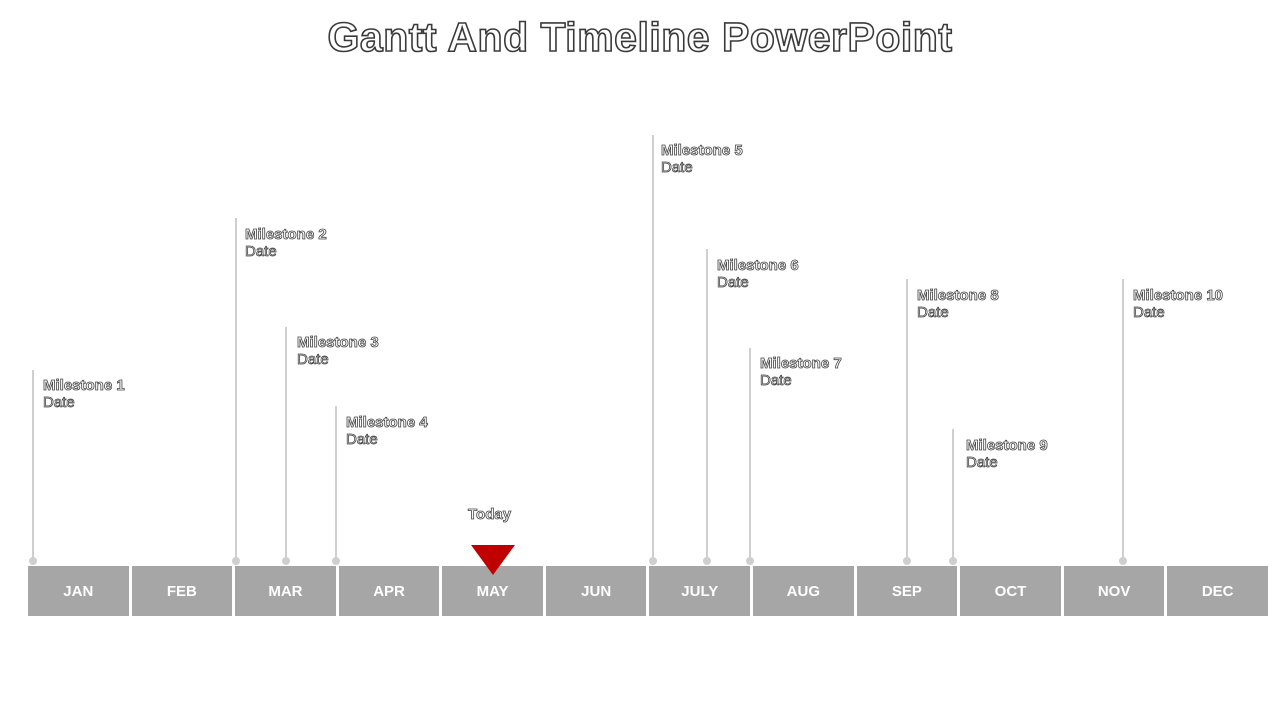  What do you see at coordinates (286, 235) in the screenshot?
I see `milestone-name: Milestone 2` at bounding box center [286, 235].